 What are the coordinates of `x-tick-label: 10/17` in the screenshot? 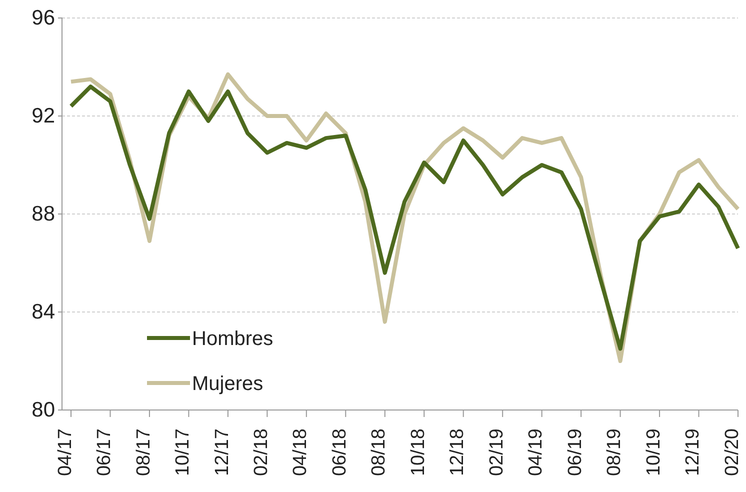 It's located at (183, 452).